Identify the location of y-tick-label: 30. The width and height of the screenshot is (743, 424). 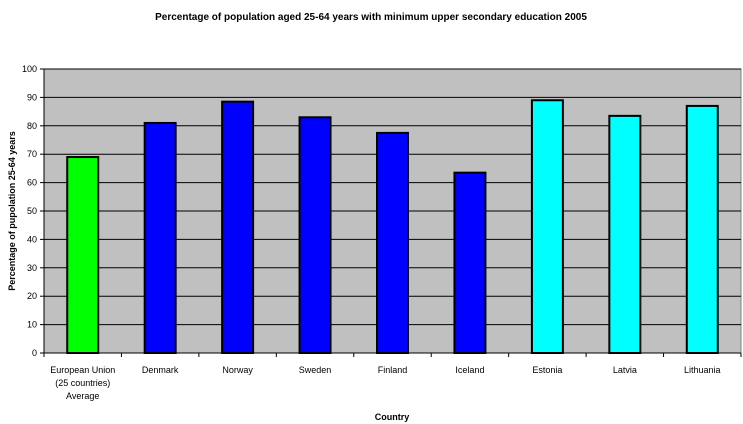
(32, 268).